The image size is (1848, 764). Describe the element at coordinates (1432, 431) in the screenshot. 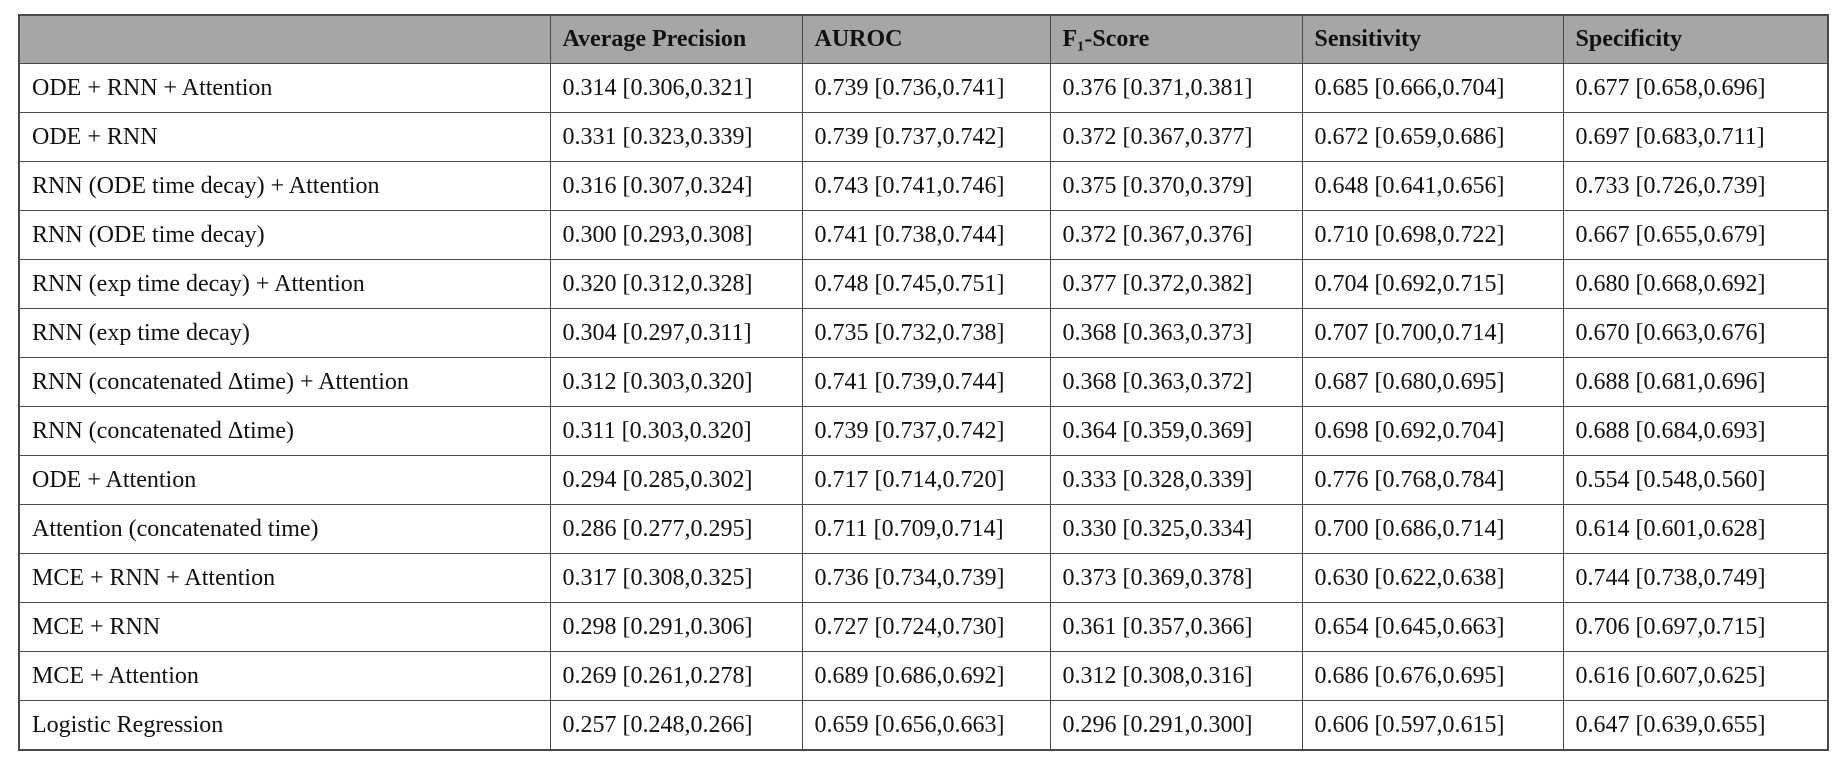

I see `table-cell: 0.698 [0.692,0.704]` at that location.